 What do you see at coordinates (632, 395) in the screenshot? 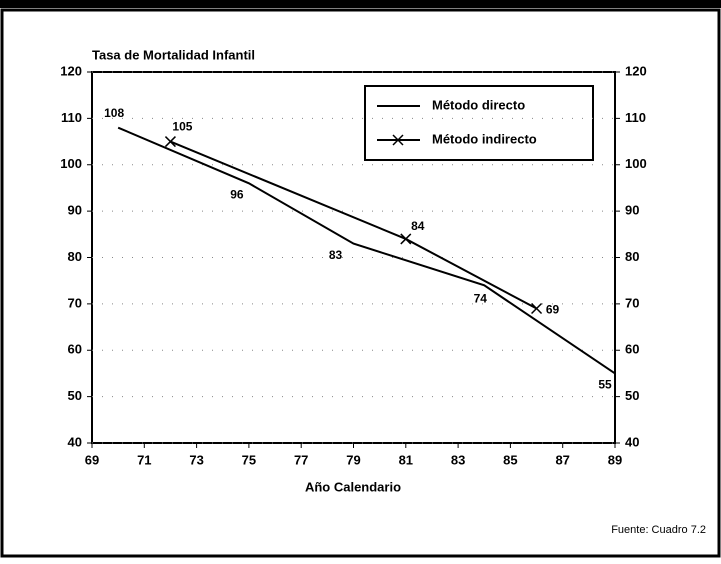
I see `y2-tick-label: 50` at bounding box center [632, 395].